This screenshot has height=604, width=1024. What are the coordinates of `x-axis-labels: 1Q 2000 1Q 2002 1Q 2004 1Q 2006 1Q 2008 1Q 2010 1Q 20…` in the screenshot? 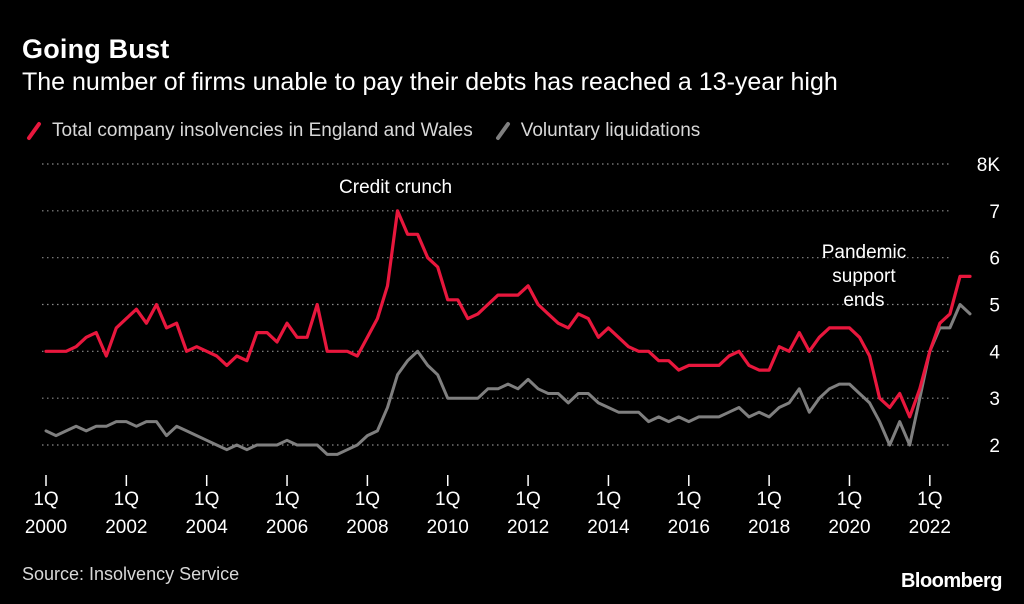 It's located at (488, 506).